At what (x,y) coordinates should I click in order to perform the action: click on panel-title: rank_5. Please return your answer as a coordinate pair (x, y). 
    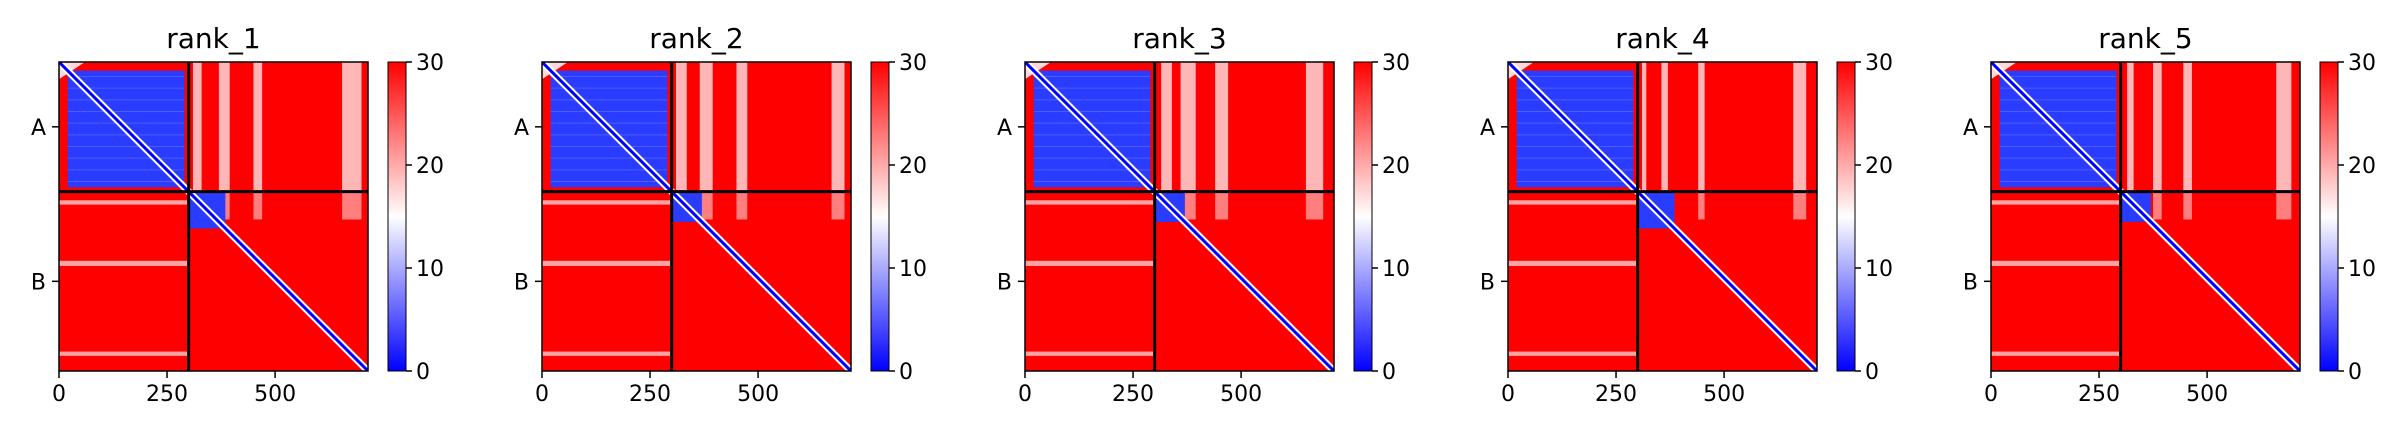
    Looking at the image, I should click on (2145, 38).